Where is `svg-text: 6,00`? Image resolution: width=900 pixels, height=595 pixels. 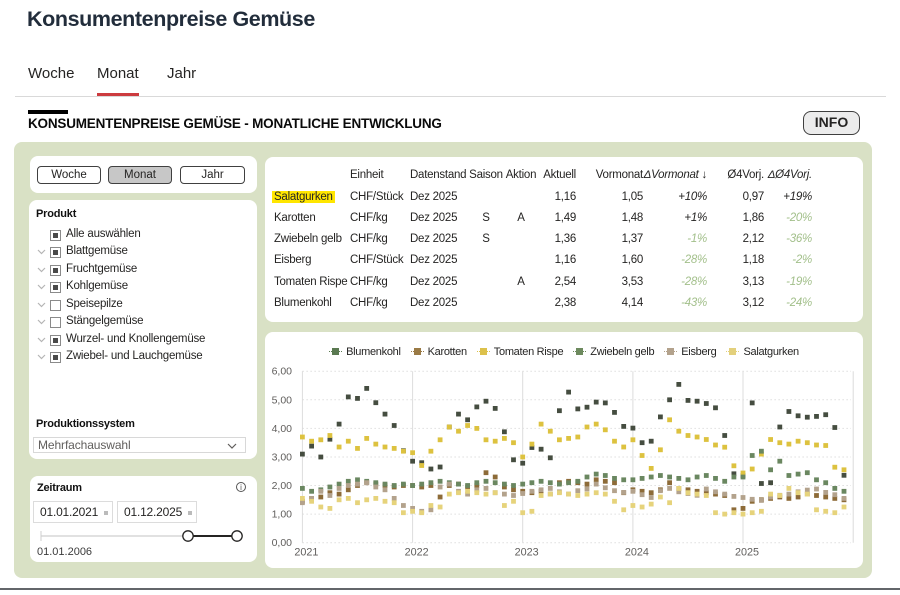 svg-text: 6,00 is located at coordinates (282, 372).